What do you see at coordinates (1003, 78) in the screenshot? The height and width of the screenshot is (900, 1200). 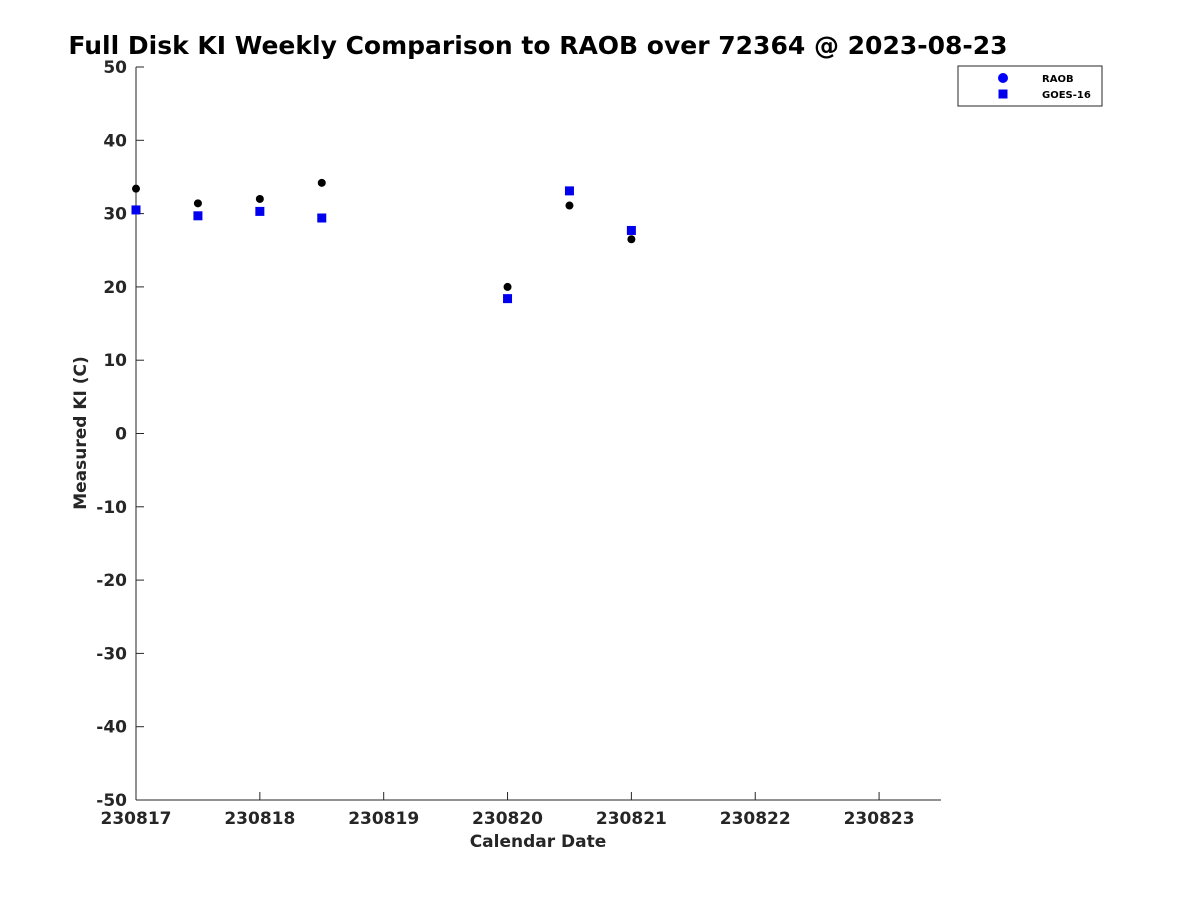 I see `legend-raob-marker` at bounding box center [1003, 78].